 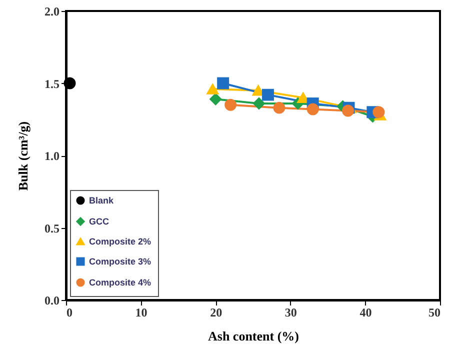 I want to click on x-axis-title: Ash content (%), so click(x=253, y=336).